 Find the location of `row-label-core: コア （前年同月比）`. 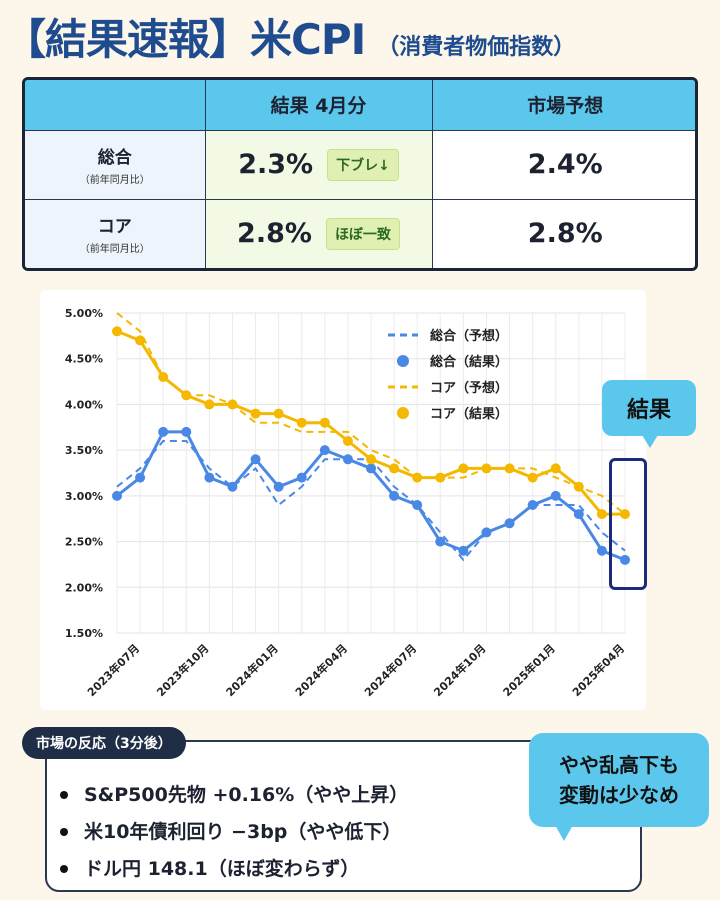

row-label-core: コア （前年同月比） is located at coordinates (115, 233).